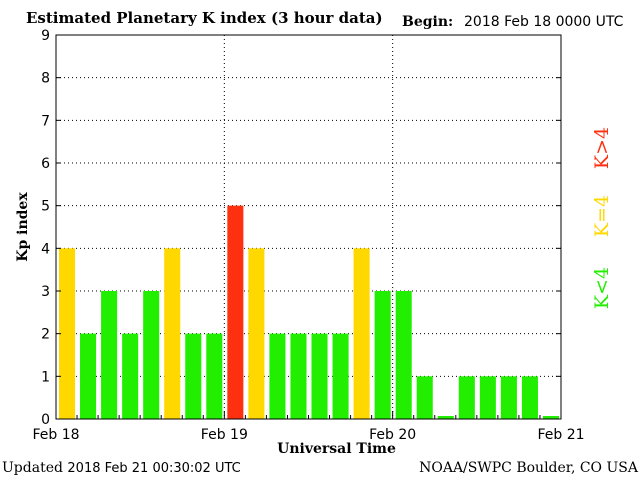 This screenshot has height=480, width=640. I want to click on y-tick-label: 1, so click(45, 377).